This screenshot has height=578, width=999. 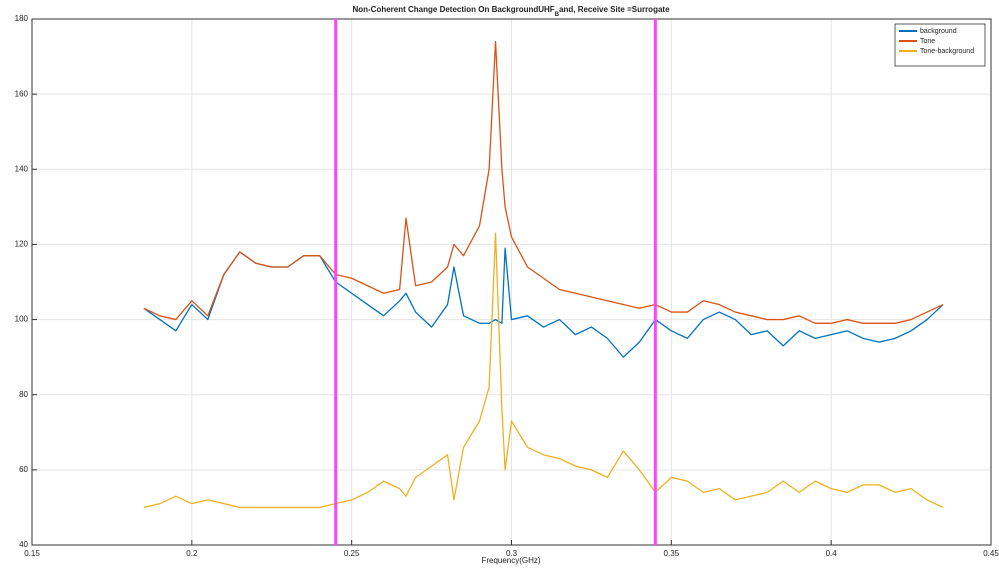 I want to click on y-tick-label: 60, so click(x=23, y=469).